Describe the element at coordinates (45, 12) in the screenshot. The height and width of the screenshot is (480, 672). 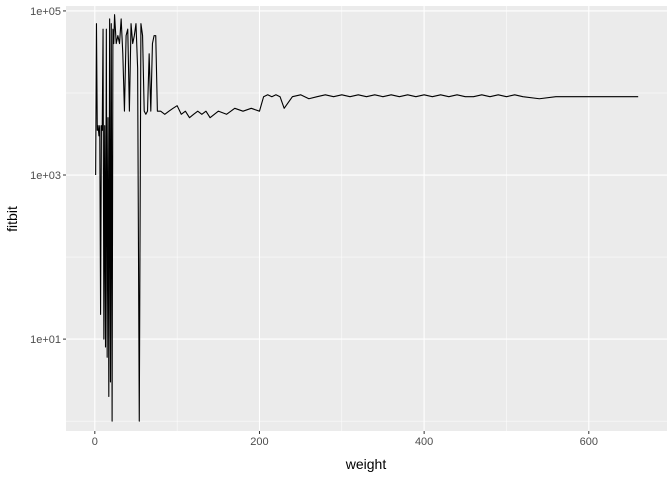
I see `y-tick-label: 1e+05` at that location.